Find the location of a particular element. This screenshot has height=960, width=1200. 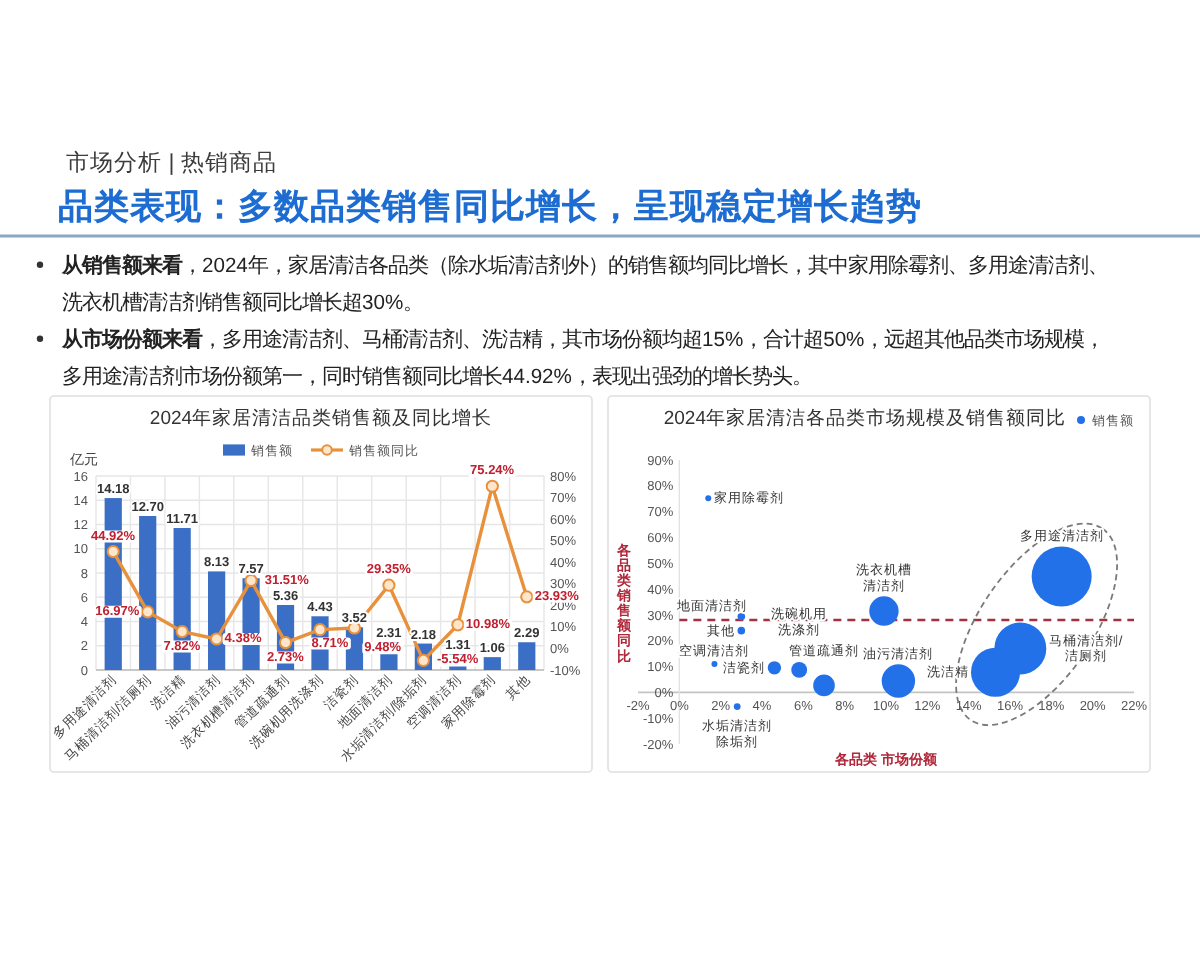

chart-title: 2024年家居清洁品类销售额及同比增长 is located at coordinates (321, 418).